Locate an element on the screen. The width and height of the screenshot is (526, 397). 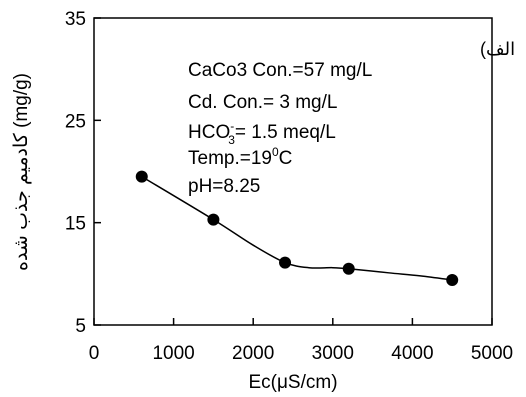
annotation-line-4: Temp.=190C is located at coordinates (240, 157).